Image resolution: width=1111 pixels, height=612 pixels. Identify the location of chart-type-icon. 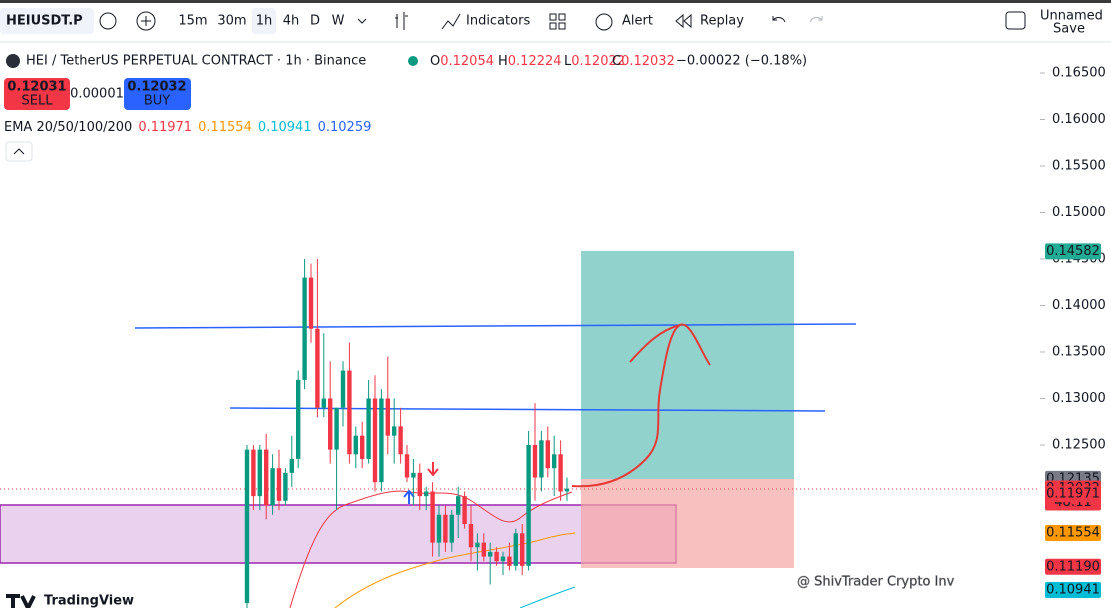
(401, 21).